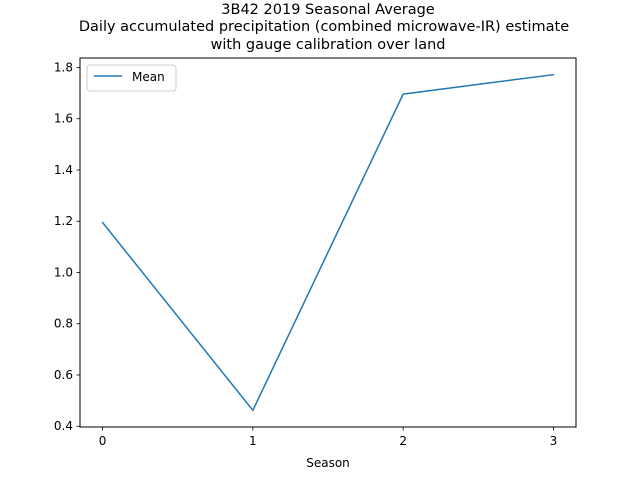 Image resolution: width=640 pixels, height=480 pixels. I want to click on y-tick-label: 0.8, so click(63, 324).